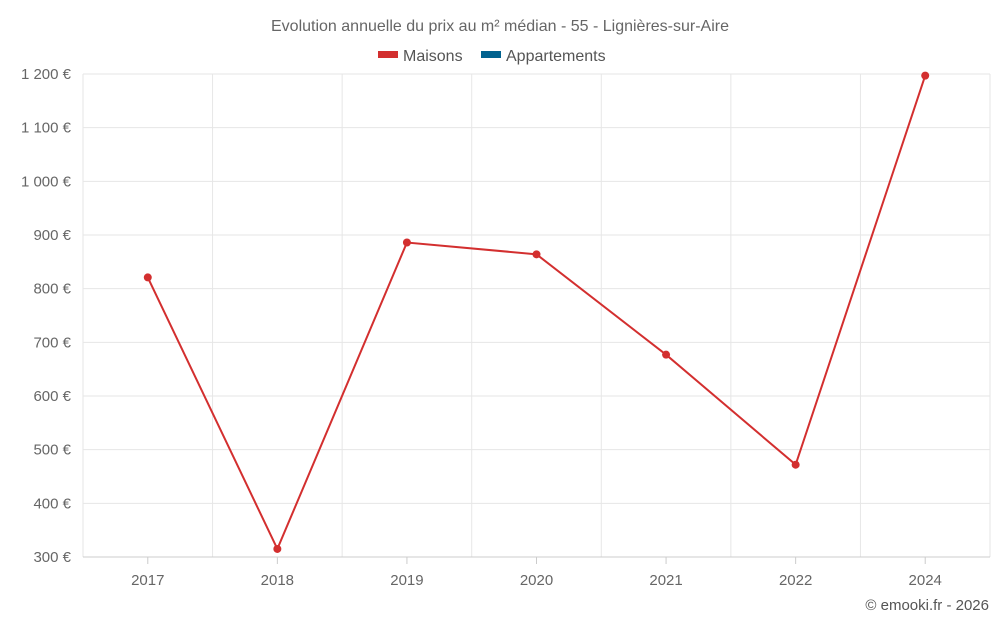 This screenshot has width=1000, height=625. I want to click on y-tick-label: 300 €, so click(52, 557).